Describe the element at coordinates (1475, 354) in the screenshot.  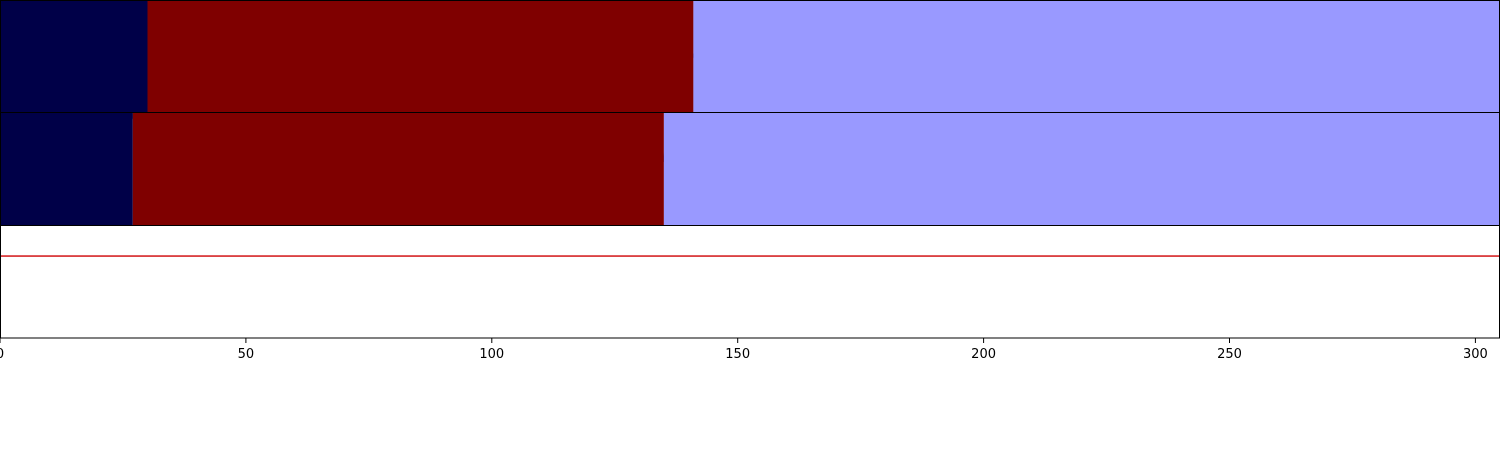
I see `x-tick-label: 300` at that location.